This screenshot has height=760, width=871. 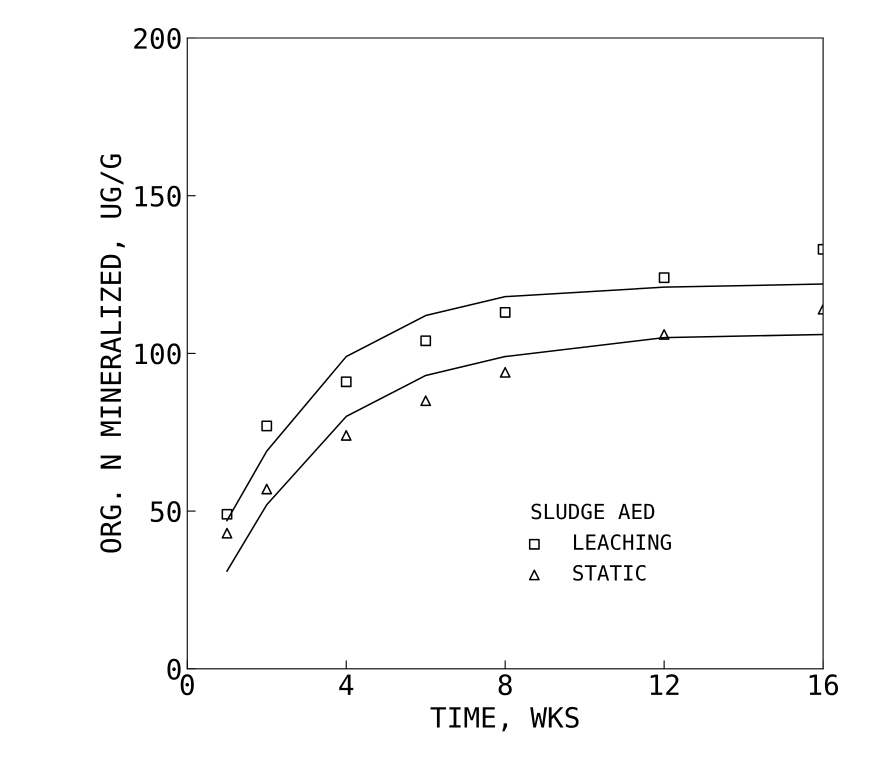 I want to click on y-tick-label: 0, so click(x=174, y=669).